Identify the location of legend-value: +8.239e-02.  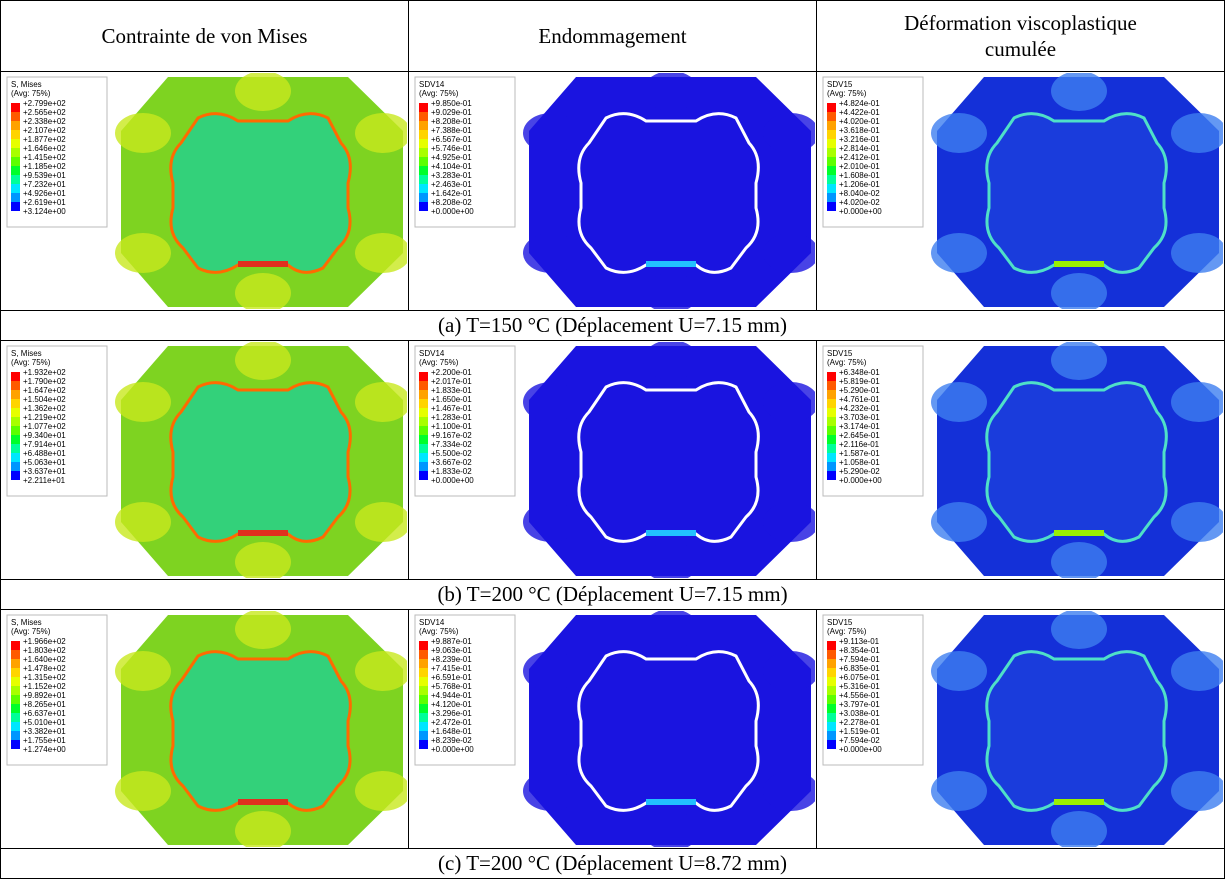
(451, 740).